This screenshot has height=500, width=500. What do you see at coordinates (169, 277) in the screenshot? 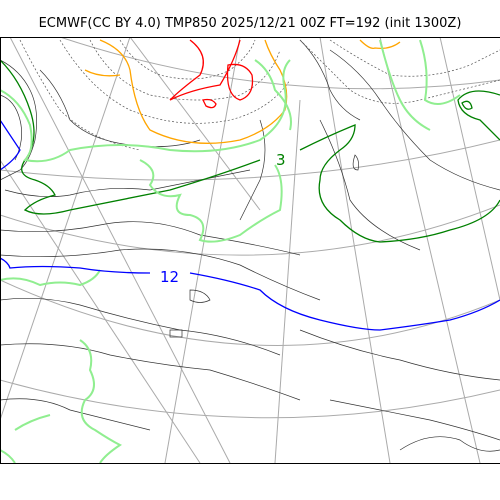
I see `contour-label-12: 12` at bounding box center [169, 277].